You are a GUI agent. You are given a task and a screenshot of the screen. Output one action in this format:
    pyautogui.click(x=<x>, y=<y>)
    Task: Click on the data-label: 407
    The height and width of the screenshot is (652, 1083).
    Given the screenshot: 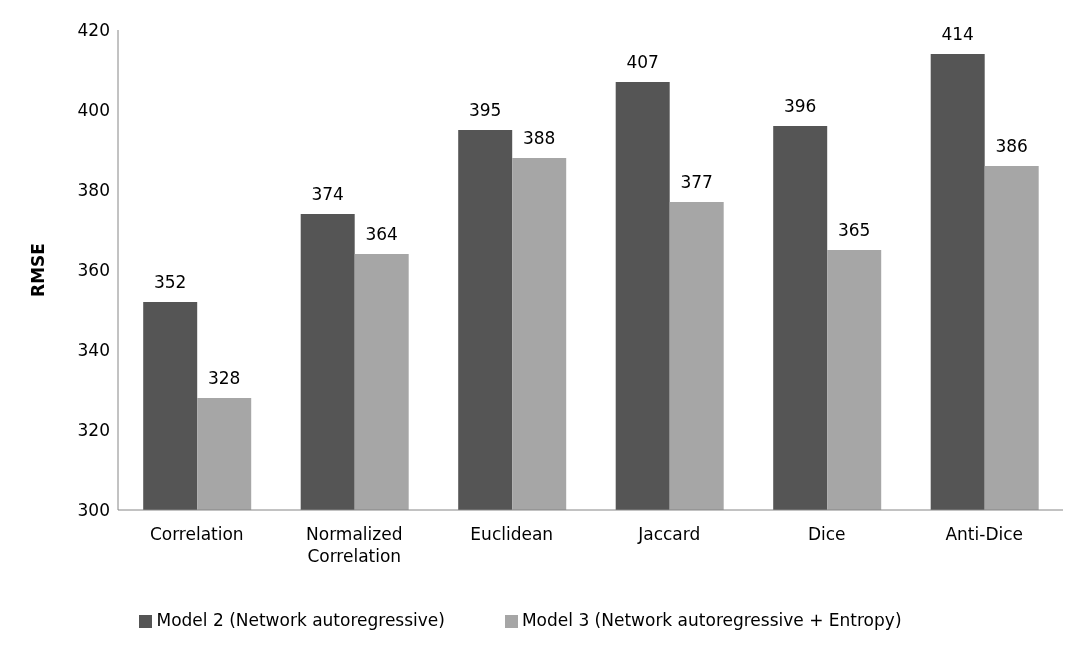 What is the action you would take?
    pyautogui.click(x=642, y=62)
    